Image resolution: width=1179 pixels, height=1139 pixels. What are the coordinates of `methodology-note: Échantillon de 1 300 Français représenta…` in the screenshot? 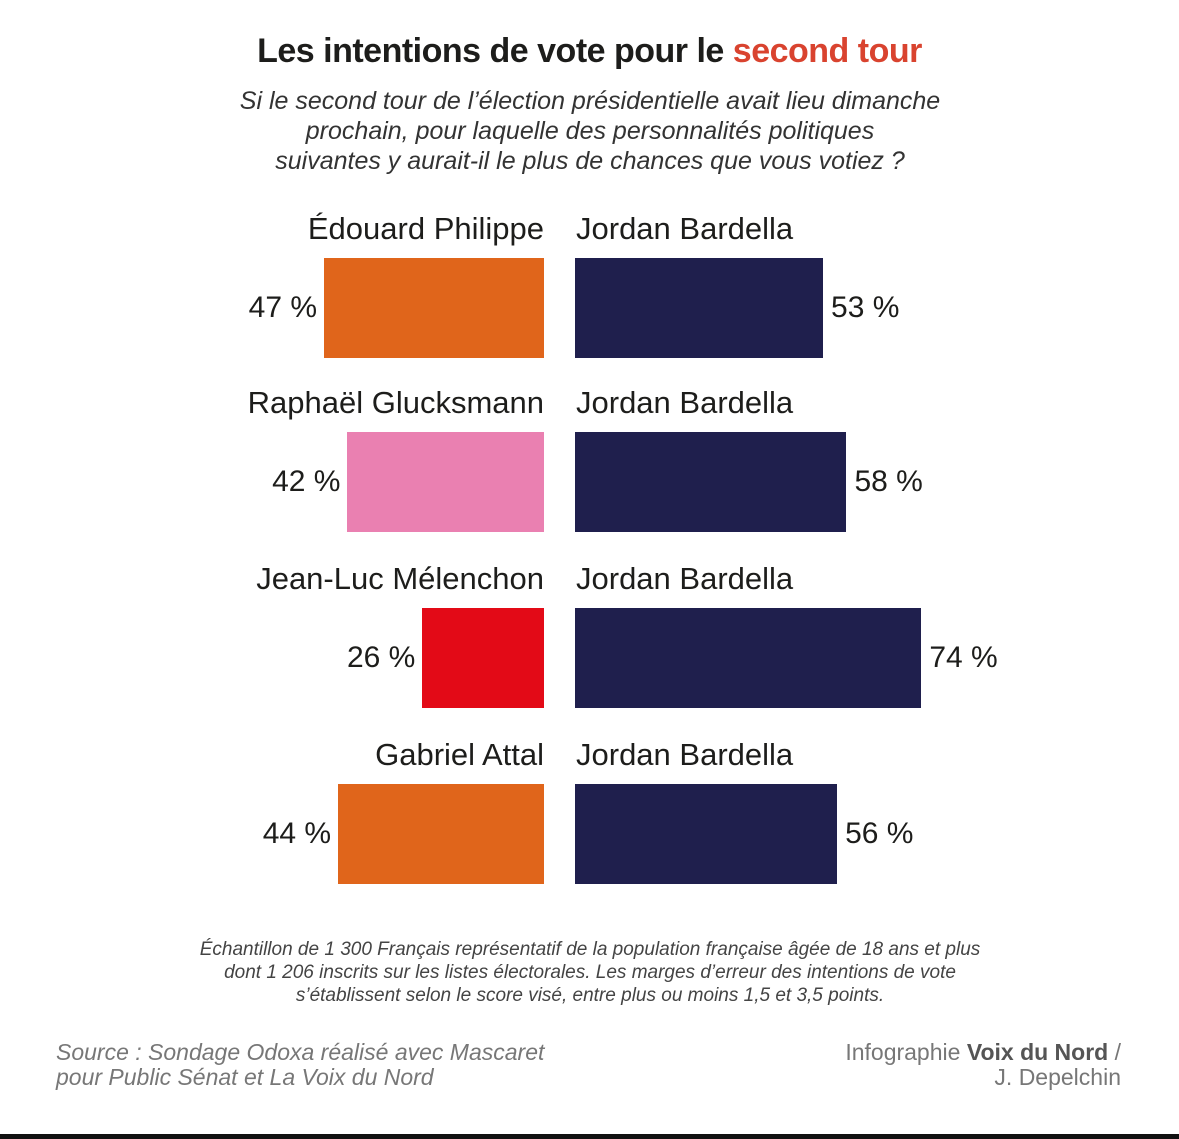 It's located at (590, 972).